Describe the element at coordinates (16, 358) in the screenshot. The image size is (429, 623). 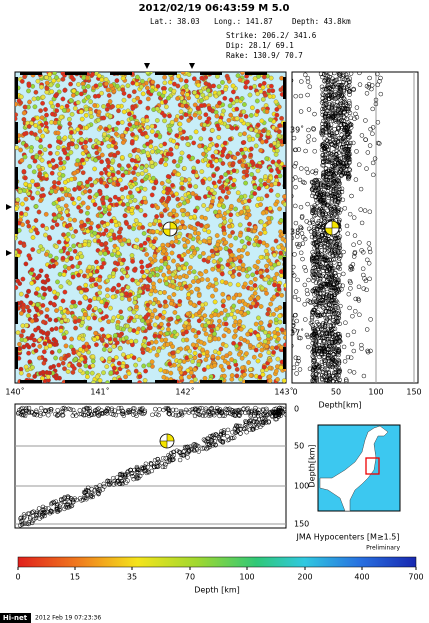
I see `border-tick` at that location.